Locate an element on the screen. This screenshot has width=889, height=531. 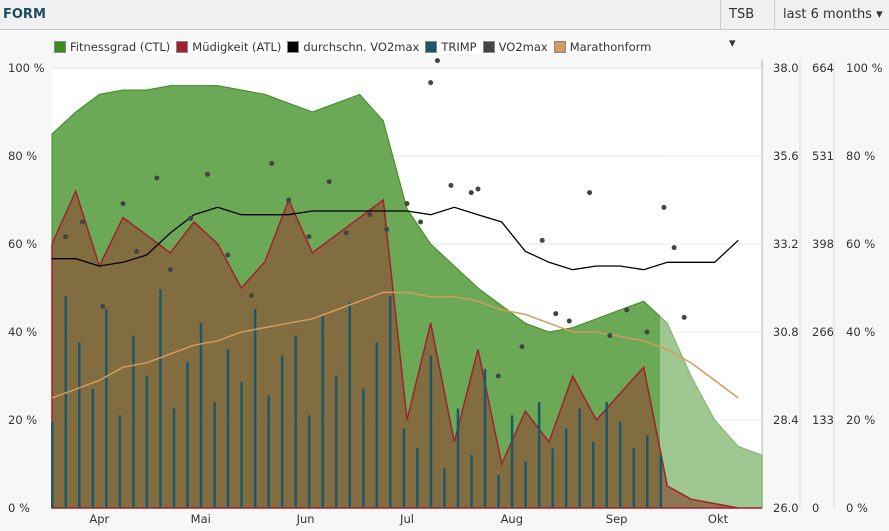
legend-item-avg-vo2: durchschn. VO2max is located at coordinates (353, 47).